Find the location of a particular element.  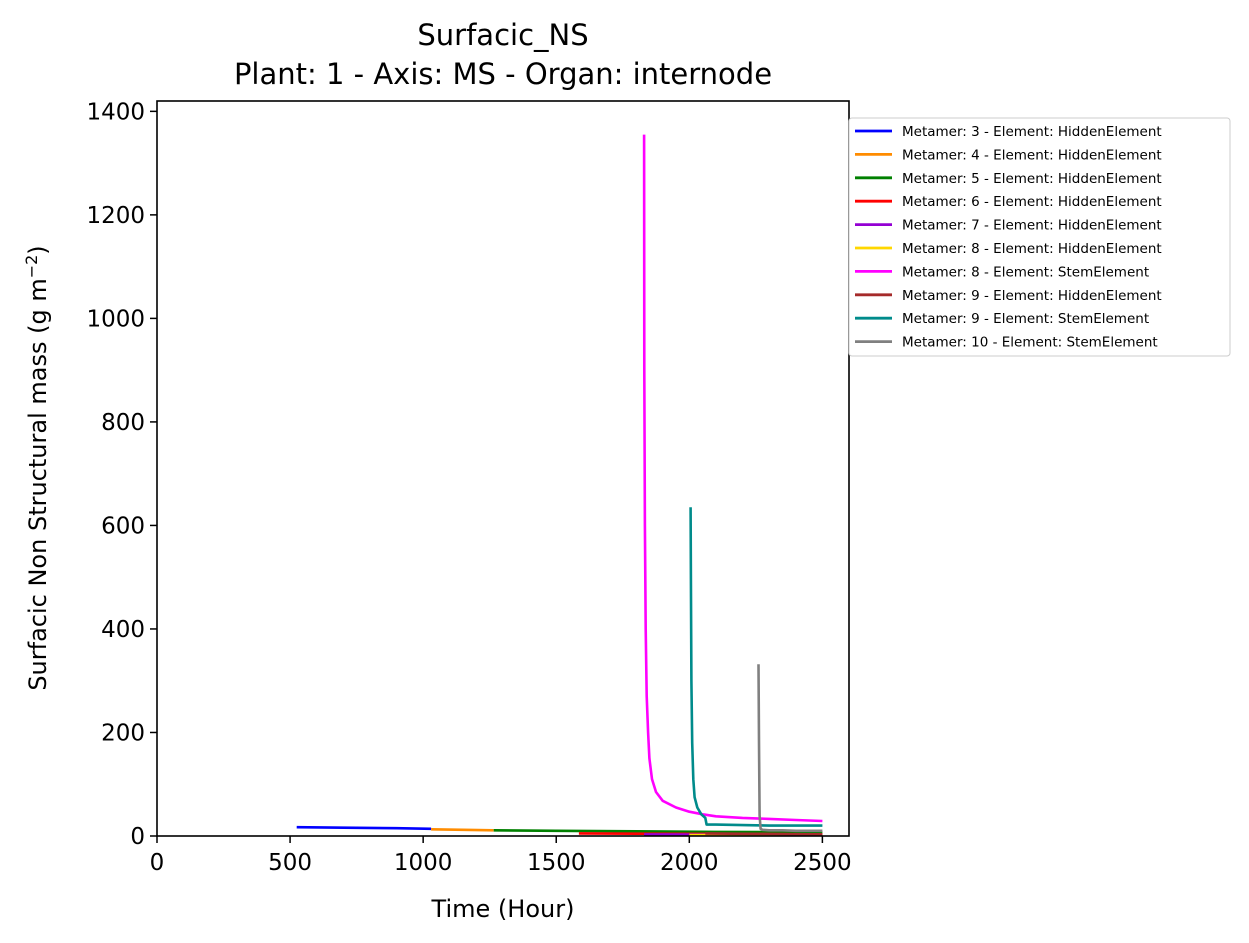

legend-entry-label: Metamer: 3 - Element: HiddenElement is located at coordinates (1032, 132).